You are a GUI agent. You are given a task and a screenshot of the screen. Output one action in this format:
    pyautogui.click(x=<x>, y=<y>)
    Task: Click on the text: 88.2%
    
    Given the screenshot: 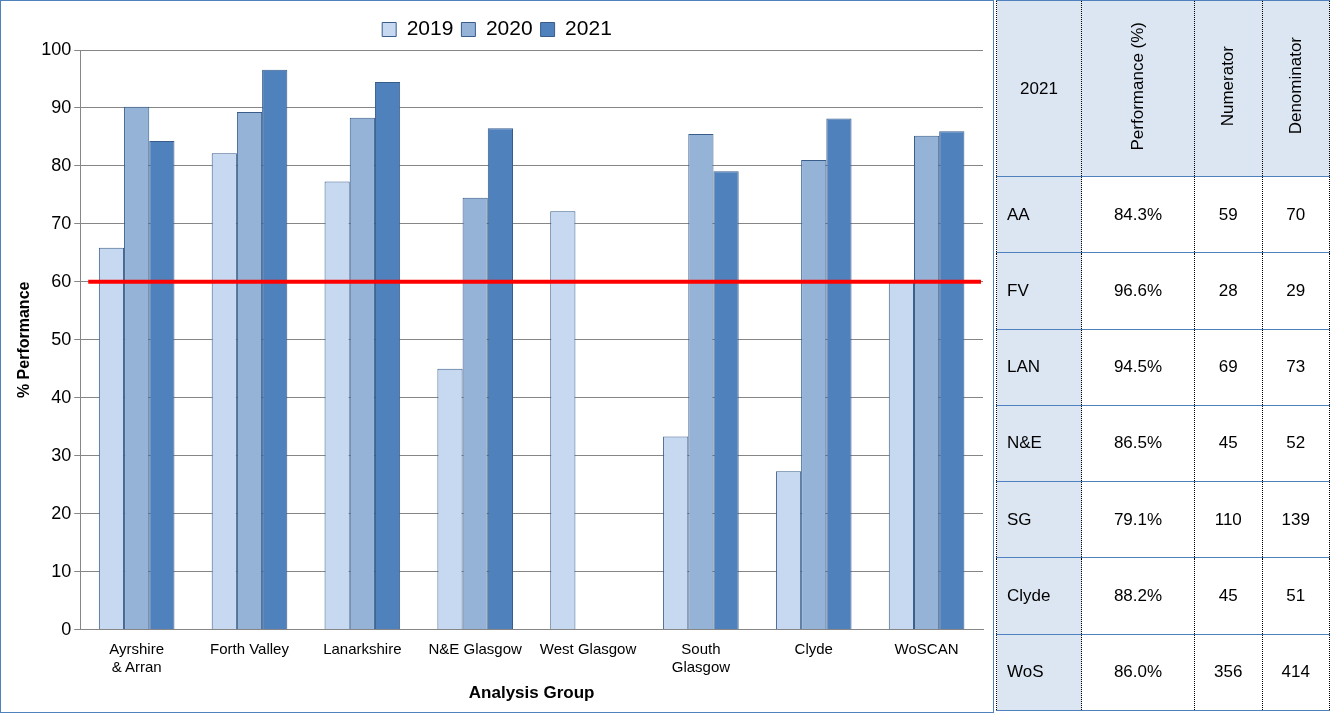 What is the action you would take?
    pyautogui.click(x=1138, y=596)
    